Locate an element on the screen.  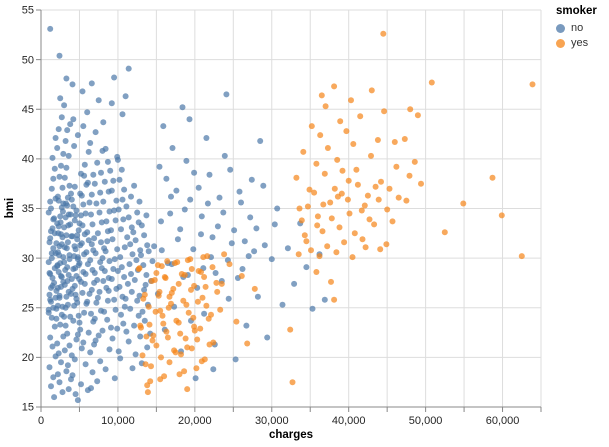
y-tick-label: 45 is located at coordinates (28, 110).